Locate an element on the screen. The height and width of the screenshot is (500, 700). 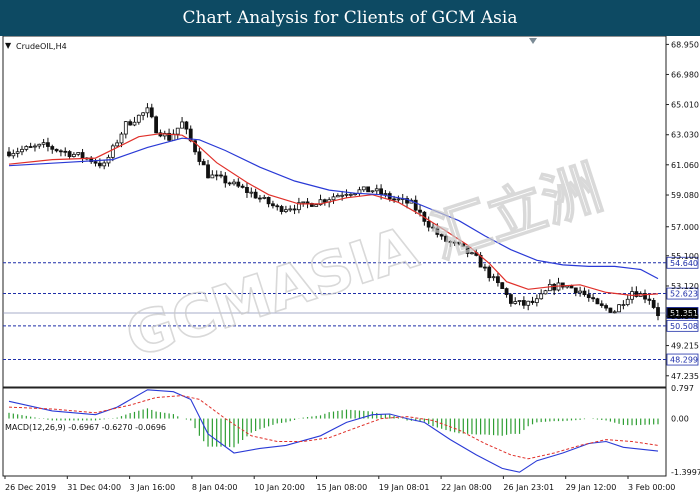
y-tick-label: 63.030 is located at coordinates (685, 135).